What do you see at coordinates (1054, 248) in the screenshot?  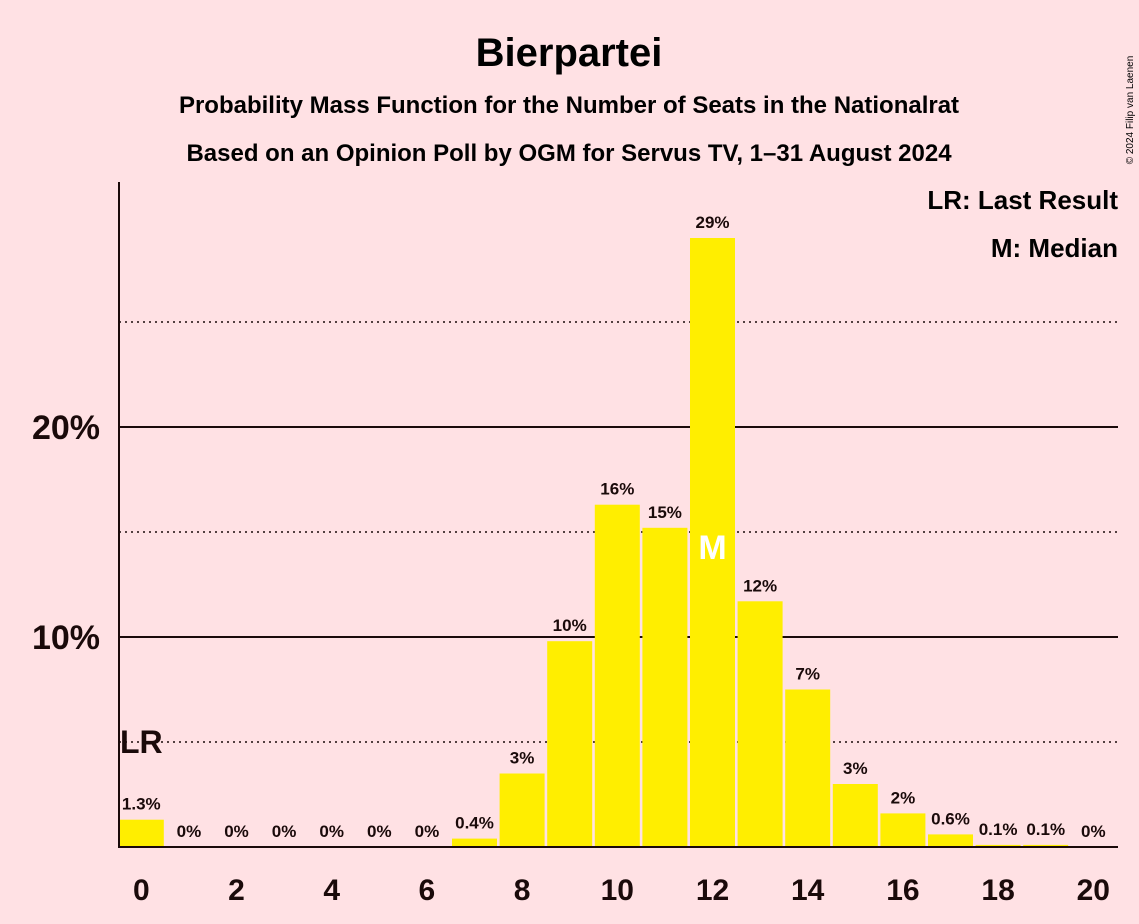 I see `legend-median: M: Median` at bounding box center [1054, 248].